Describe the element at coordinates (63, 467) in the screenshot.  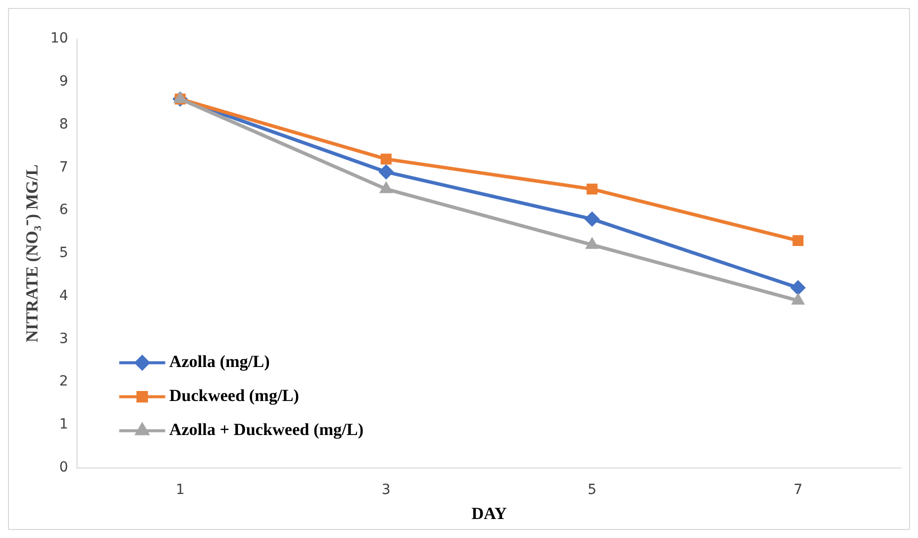
I see `y-tick-label: 0` at that location.